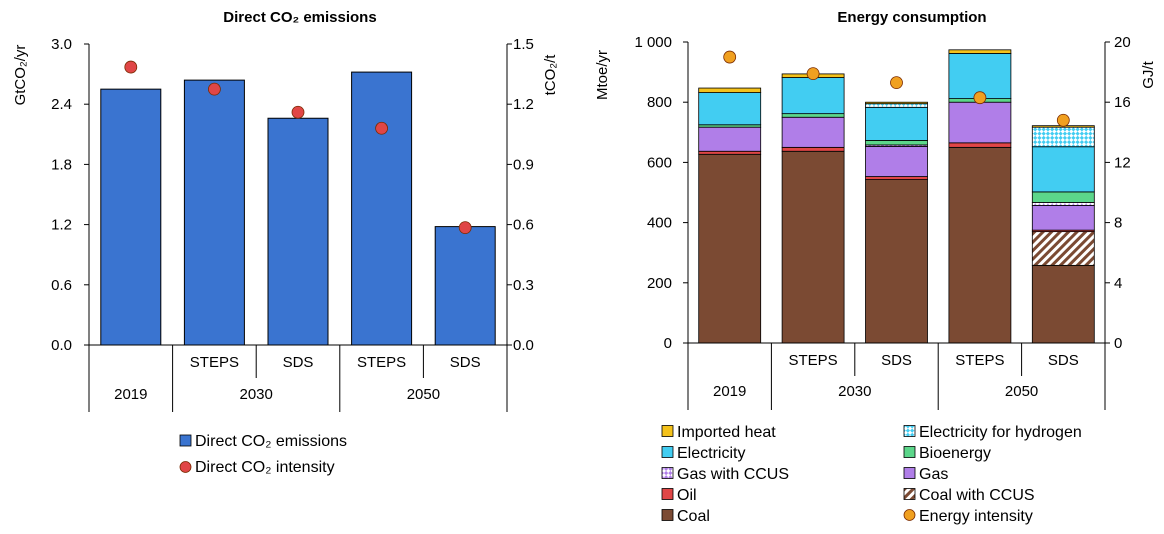 The image size is (1164, 534). Describe the element at coordinates (285, 57) in the screenshot. I see `chart-1: Direct CO₂ emissions GtCO₂/yr tCO₂/t` at that location.